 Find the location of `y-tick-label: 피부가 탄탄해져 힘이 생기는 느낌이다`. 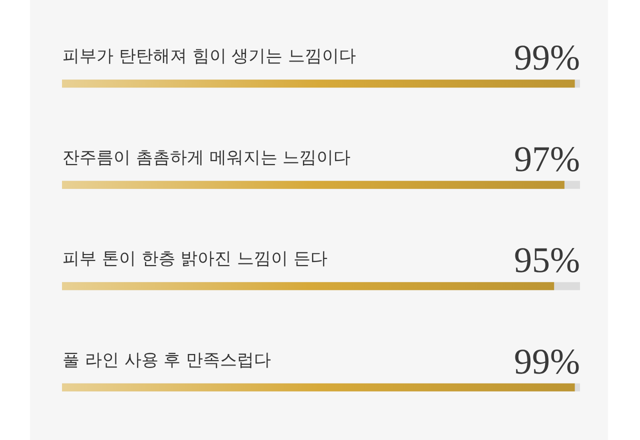

y-tick-label: 피부가 탄탄해져 힘이 생기는 느낌이다 is located at coordinates (209, 56).